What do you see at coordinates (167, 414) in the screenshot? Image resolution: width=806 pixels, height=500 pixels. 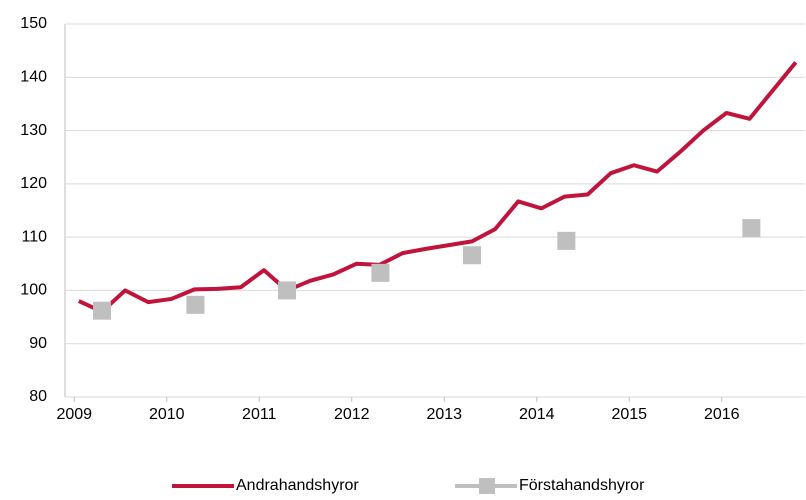 I see `x-tick-label: 2010` at bounding box center [167, 414].